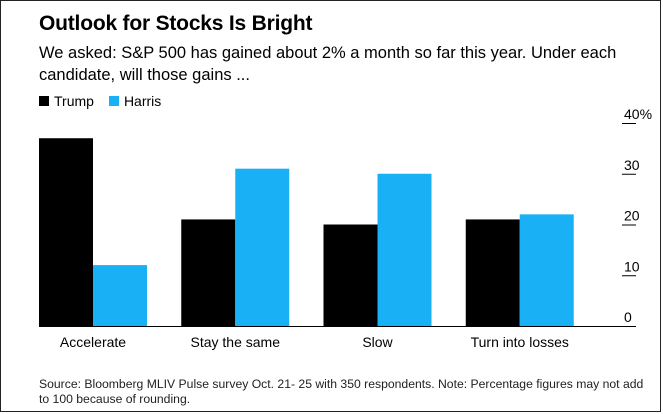 This screenshot has width=663, height=414. What do you see at coordinates (262, 247) in the screenshot?
I see `bar-harris-stay-the-same` at bounding box center [262, 247].